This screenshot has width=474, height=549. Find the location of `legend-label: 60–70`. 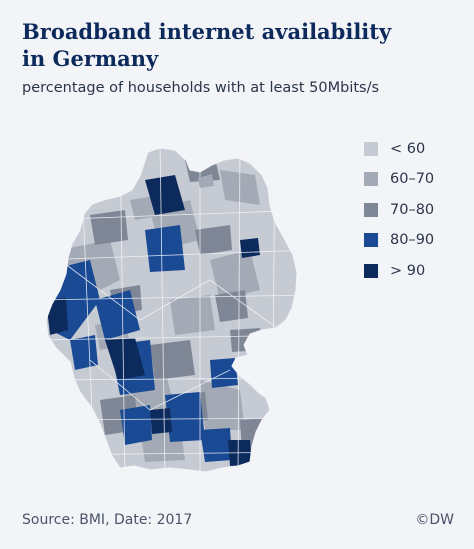

legend-label: 60–70 is located at coordinates (412, 179).